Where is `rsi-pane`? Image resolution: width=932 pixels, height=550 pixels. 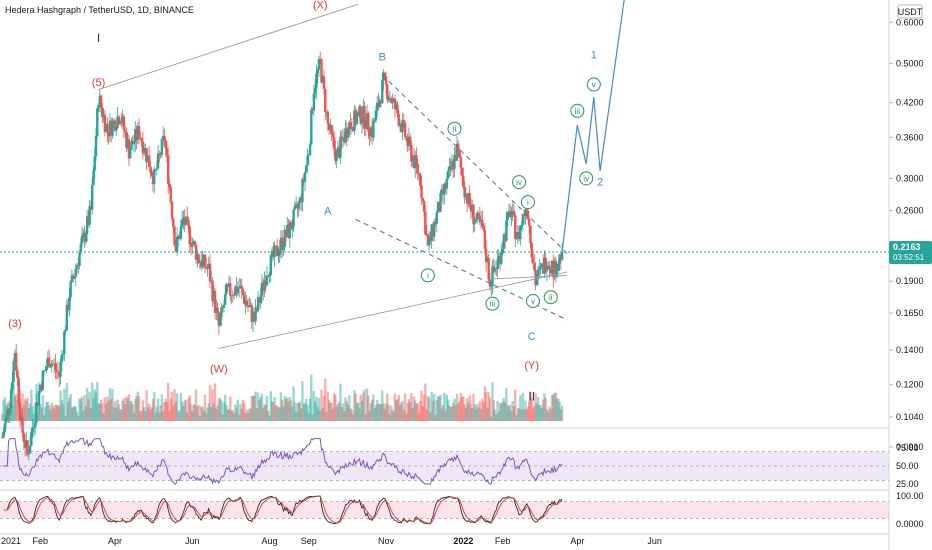 rsi-pane is located at coordinates (444, 461).